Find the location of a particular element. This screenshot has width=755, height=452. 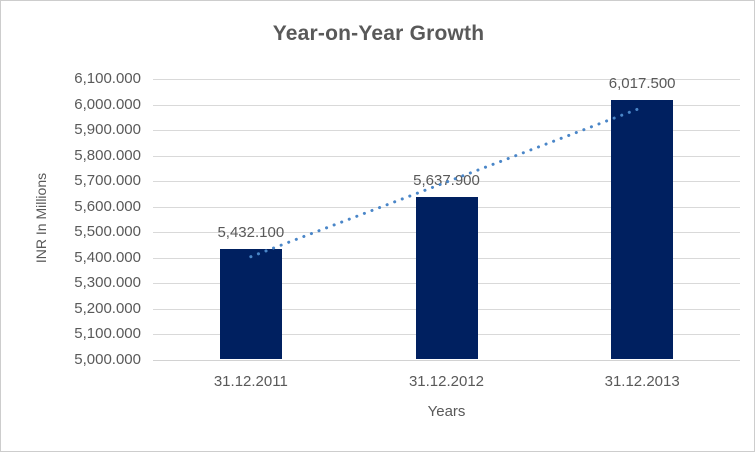

y-tick-label: 6,000.000 is located at coordinates (107, 104).